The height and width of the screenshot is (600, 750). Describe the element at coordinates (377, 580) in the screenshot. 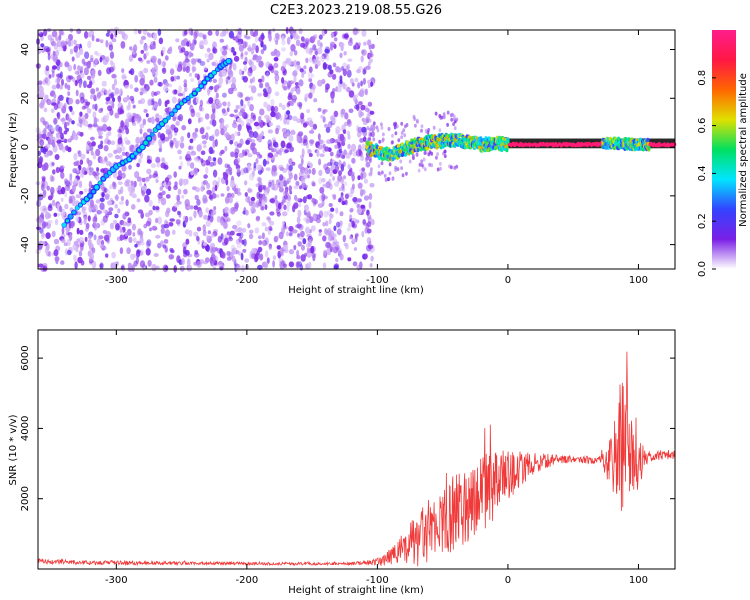

I see `x-tick-label: -100` at that location.